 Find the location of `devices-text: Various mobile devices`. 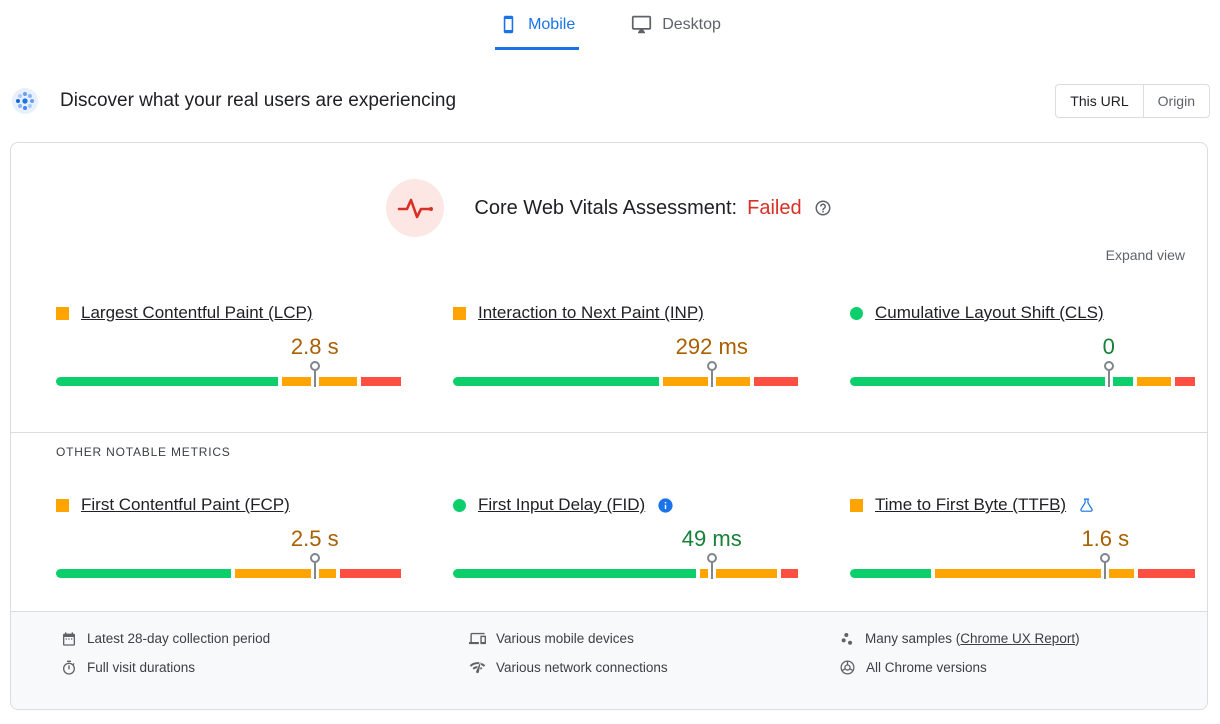

devices-text: Various mobile devices is located at coordinates (565, 638).